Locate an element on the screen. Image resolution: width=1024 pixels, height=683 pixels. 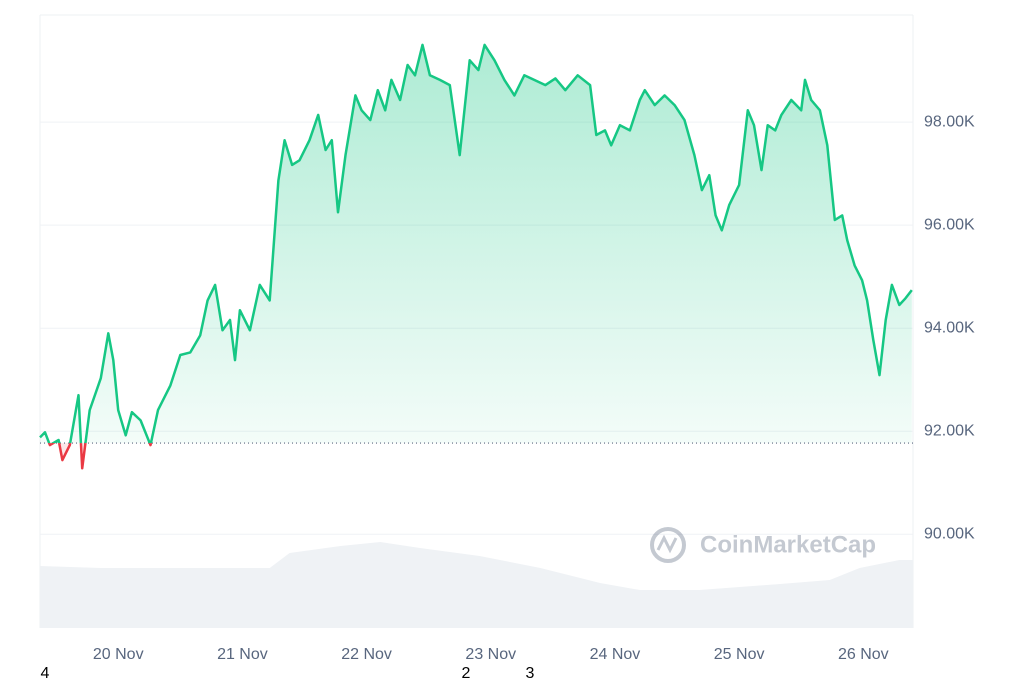
x-tick-label: 20 Nov is located at coordinates (118, 654).